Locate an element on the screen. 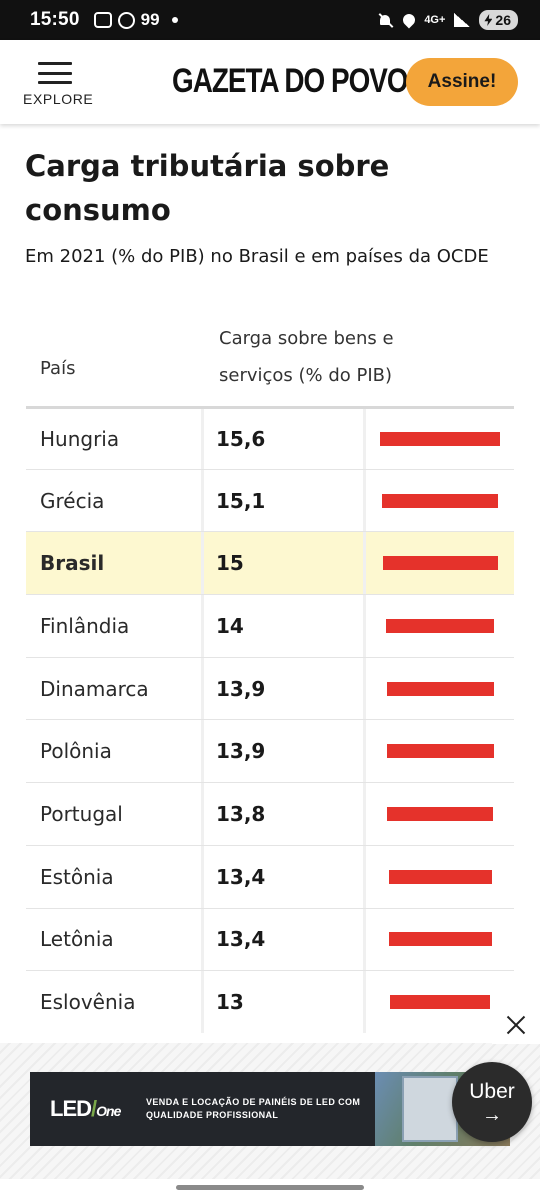  table-row: Brasil 15 is located at coordinates (270, 563).